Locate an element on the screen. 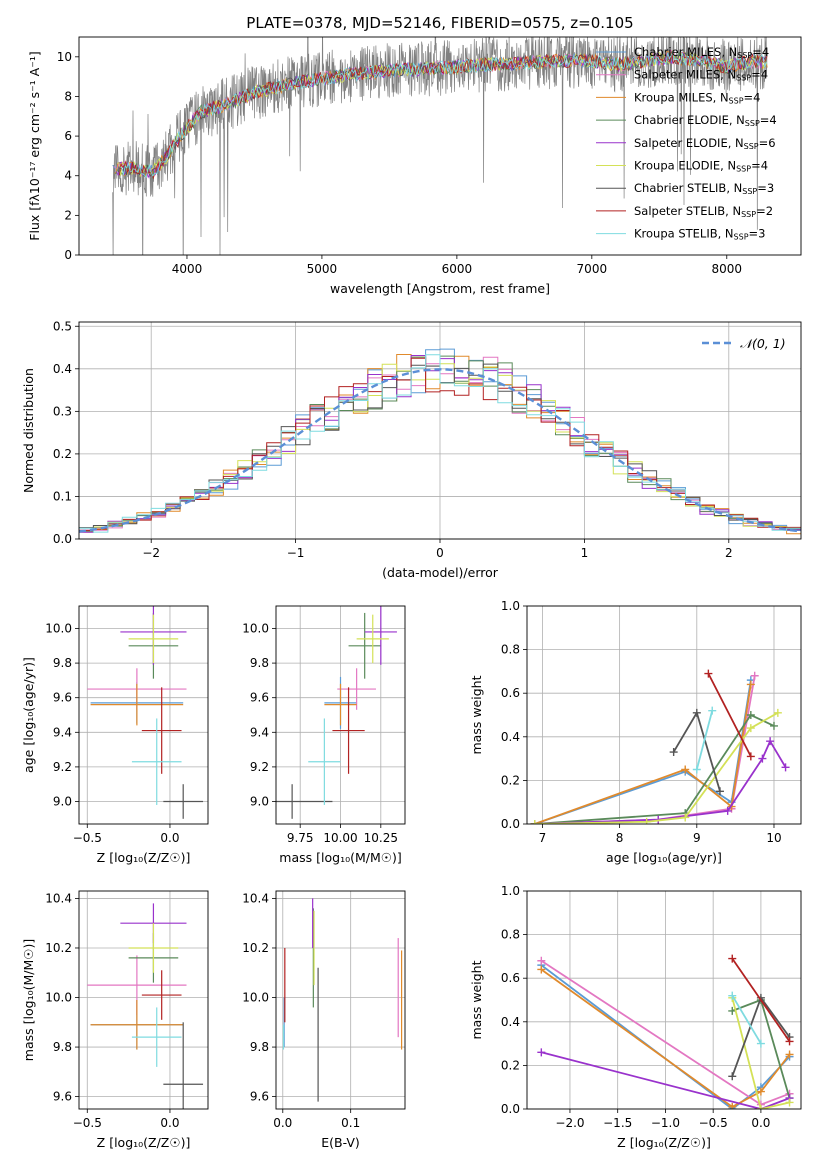 This screenshot has width=819, height=1170. legend-label: Salpeter STELIB, NSSP=2 is located at coordinates (703, 211).